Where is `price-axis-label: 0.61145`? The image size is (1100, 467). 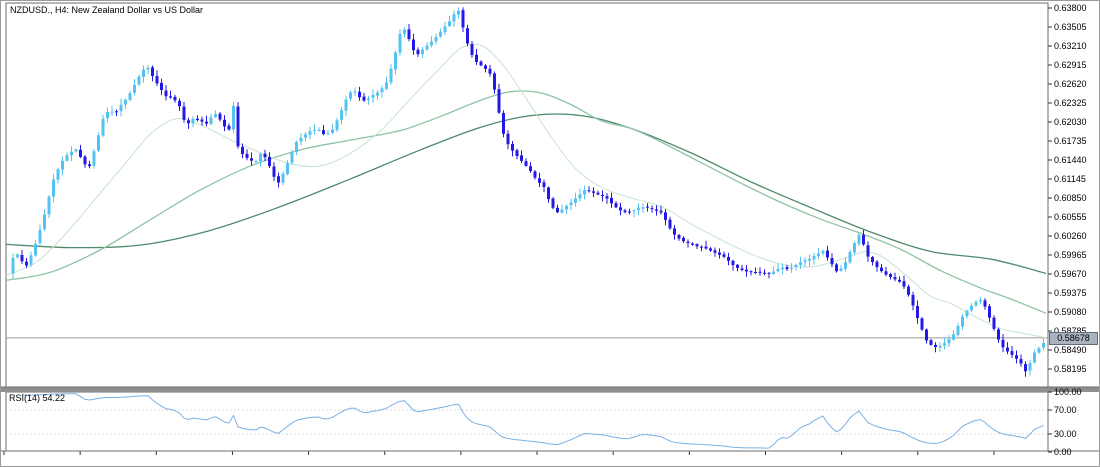
price-axis-label: 0.61145 is located at coordinates (1070, 179).